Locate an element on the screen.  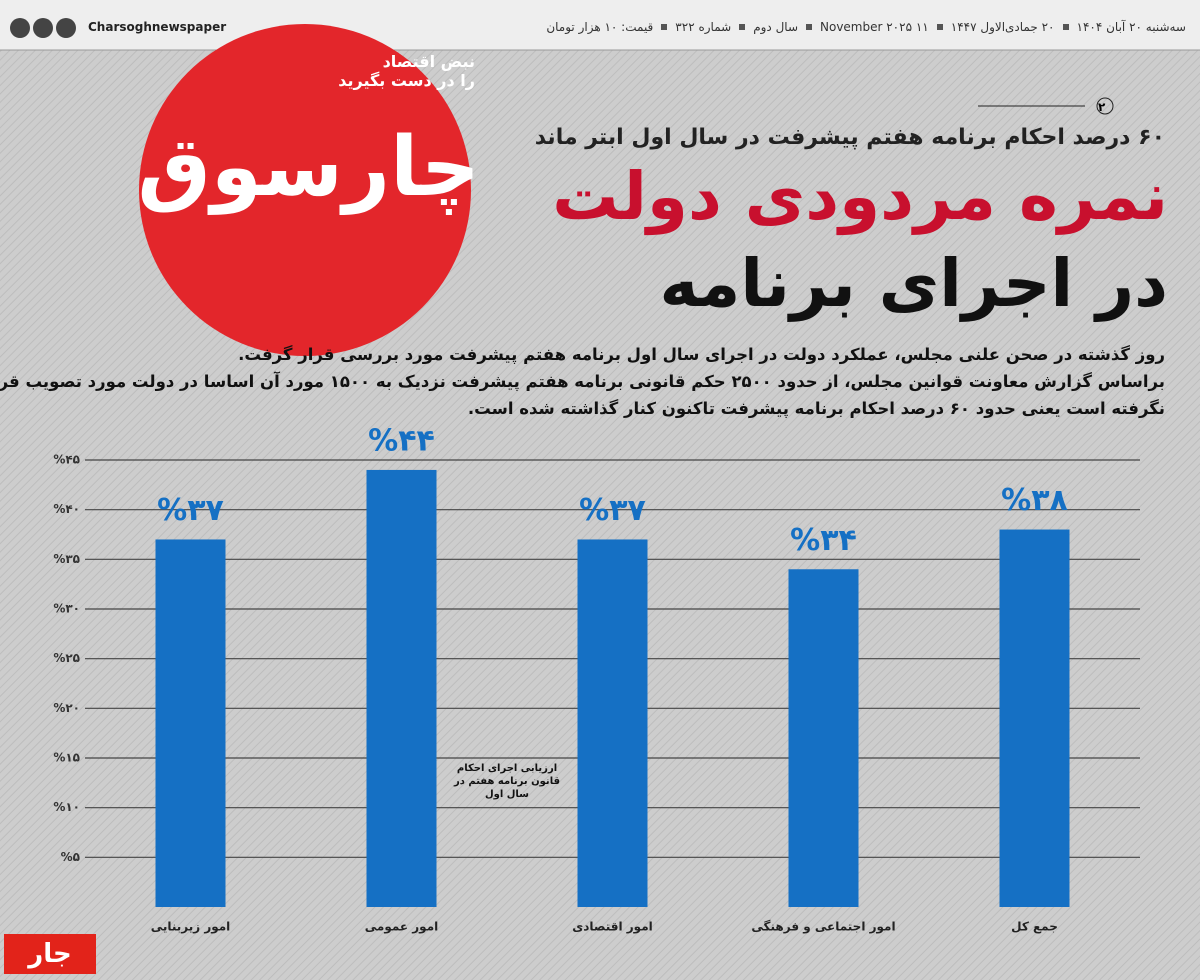
headline: نمره مردودی دولت is located at coordinates (860, 196).